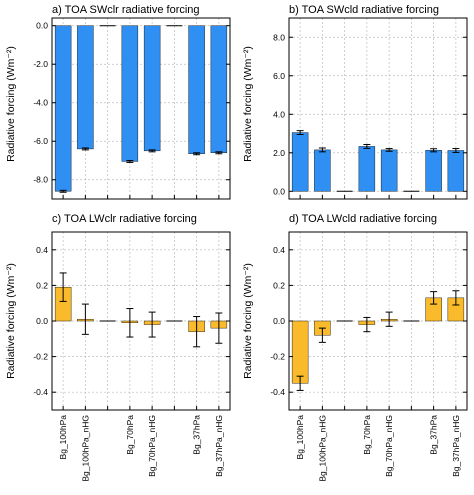  I want to click on panel-c-ylabel: Radiative forcing (Wm⁻²), so click(11, 321).